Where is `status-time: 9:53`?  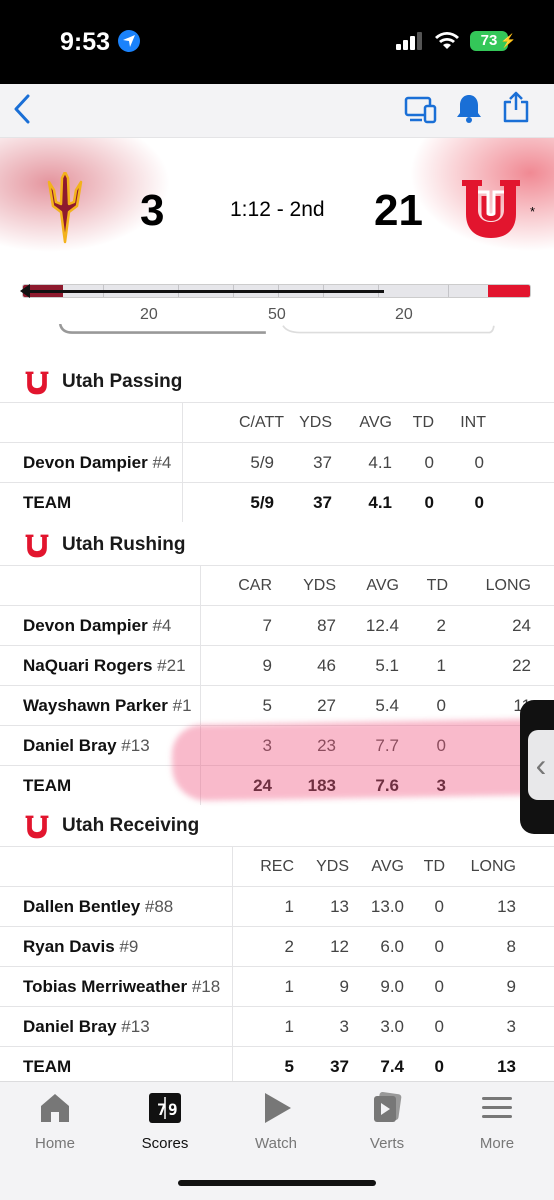 status-time: 9:53 is located at coordinates (85, 42).